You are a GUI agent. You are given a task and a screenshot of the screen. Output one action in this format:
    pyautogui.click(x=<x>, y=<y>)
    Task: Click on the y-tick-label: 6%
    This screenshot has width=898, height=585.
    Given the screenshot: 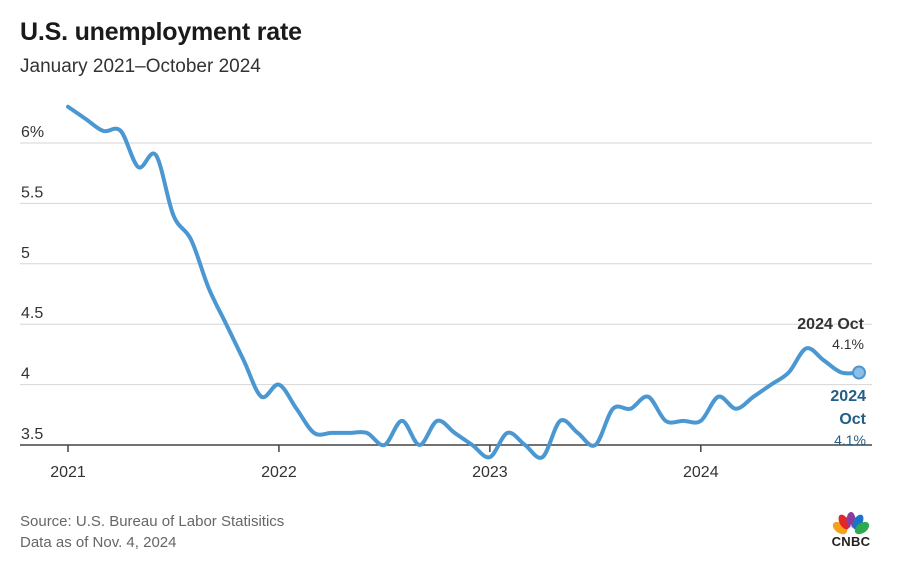 What is the action you would take?
    pyautogui.click(x=32, y=132)
    